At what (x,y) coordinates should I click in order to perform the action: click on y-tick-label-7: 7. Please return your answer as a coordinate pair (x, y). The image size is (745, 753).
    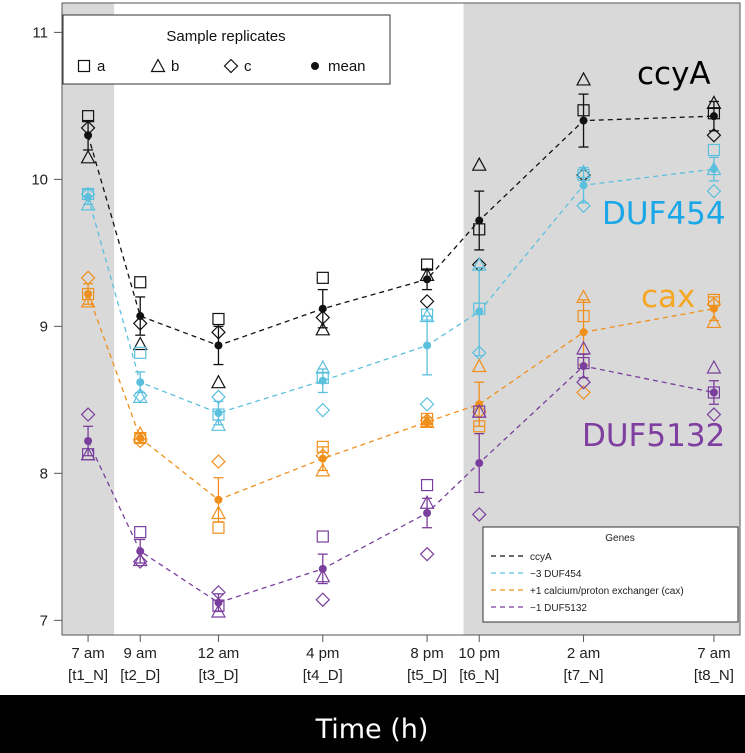
    Looking at the image, I should click on (44, 620).